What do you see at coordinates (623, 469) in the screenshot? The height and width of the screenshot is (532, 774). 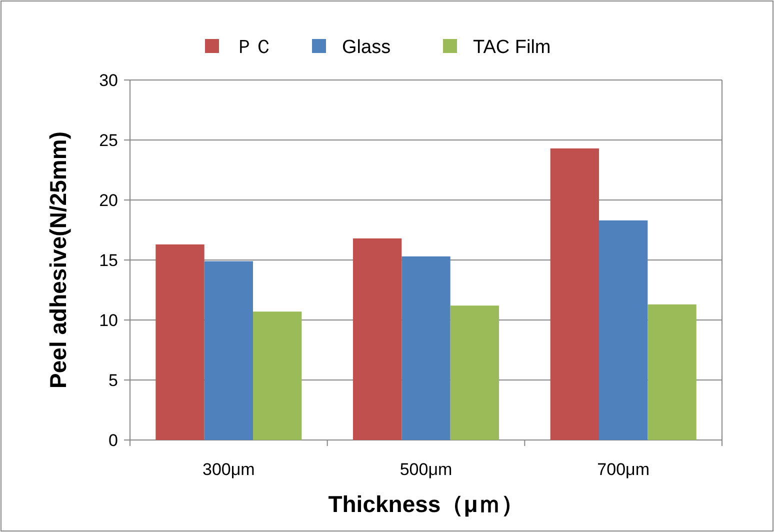 I see `x-tick-label: 700μm` at bounding box center [623, 469].